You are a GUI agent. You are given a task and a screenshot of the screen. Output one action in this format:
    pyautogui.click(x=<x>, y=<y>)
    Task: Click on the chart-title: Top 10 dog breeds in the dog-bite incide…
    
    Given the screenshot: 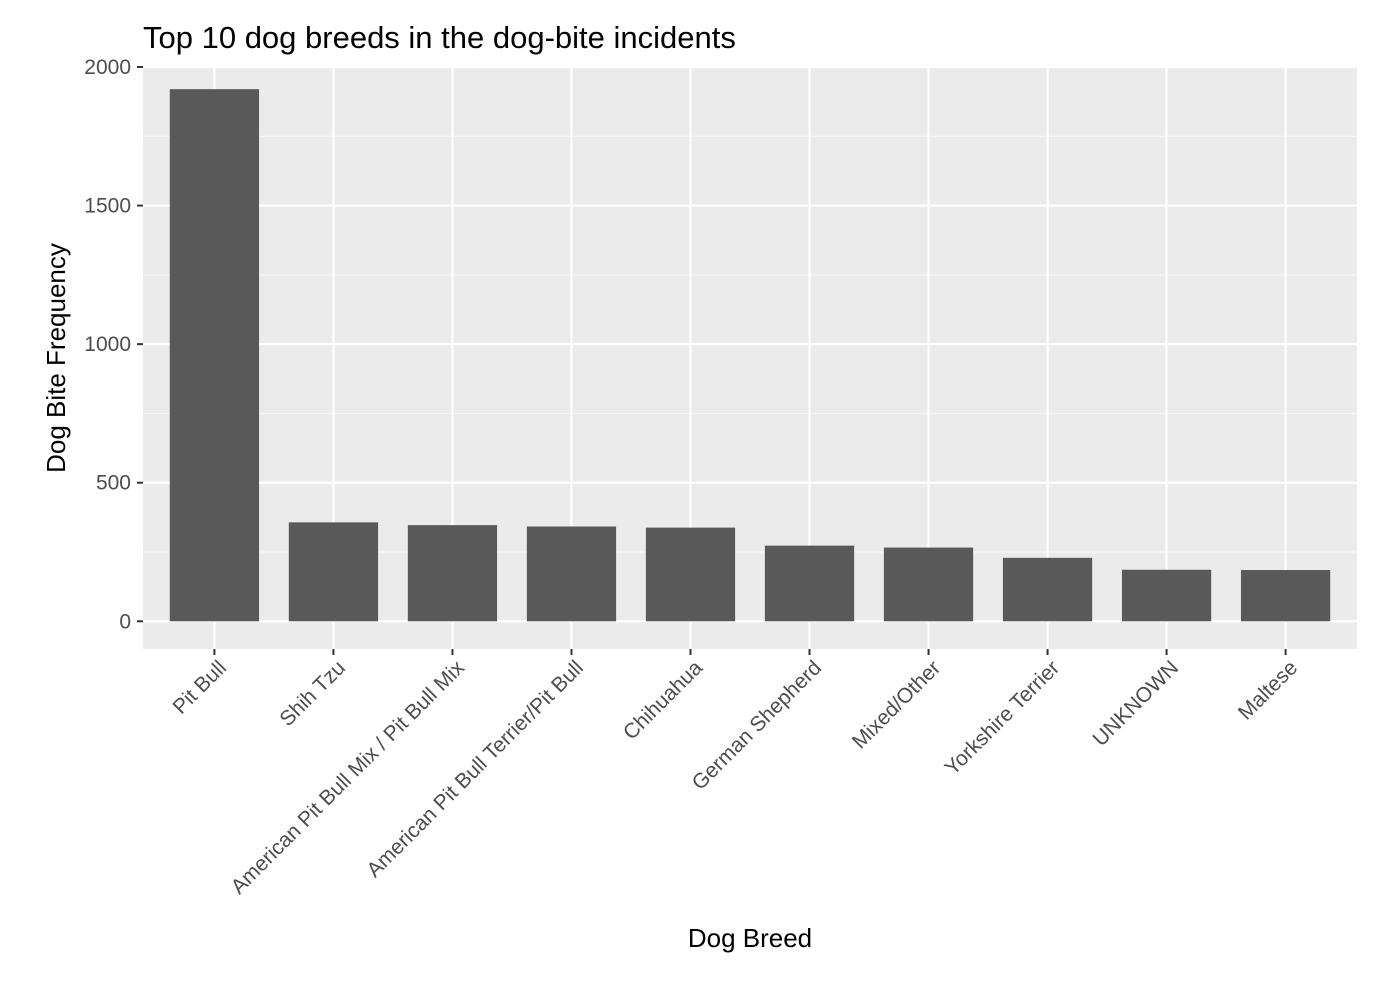 What is the action you would take?
    pyautogui.click(x=439, y=37)
    